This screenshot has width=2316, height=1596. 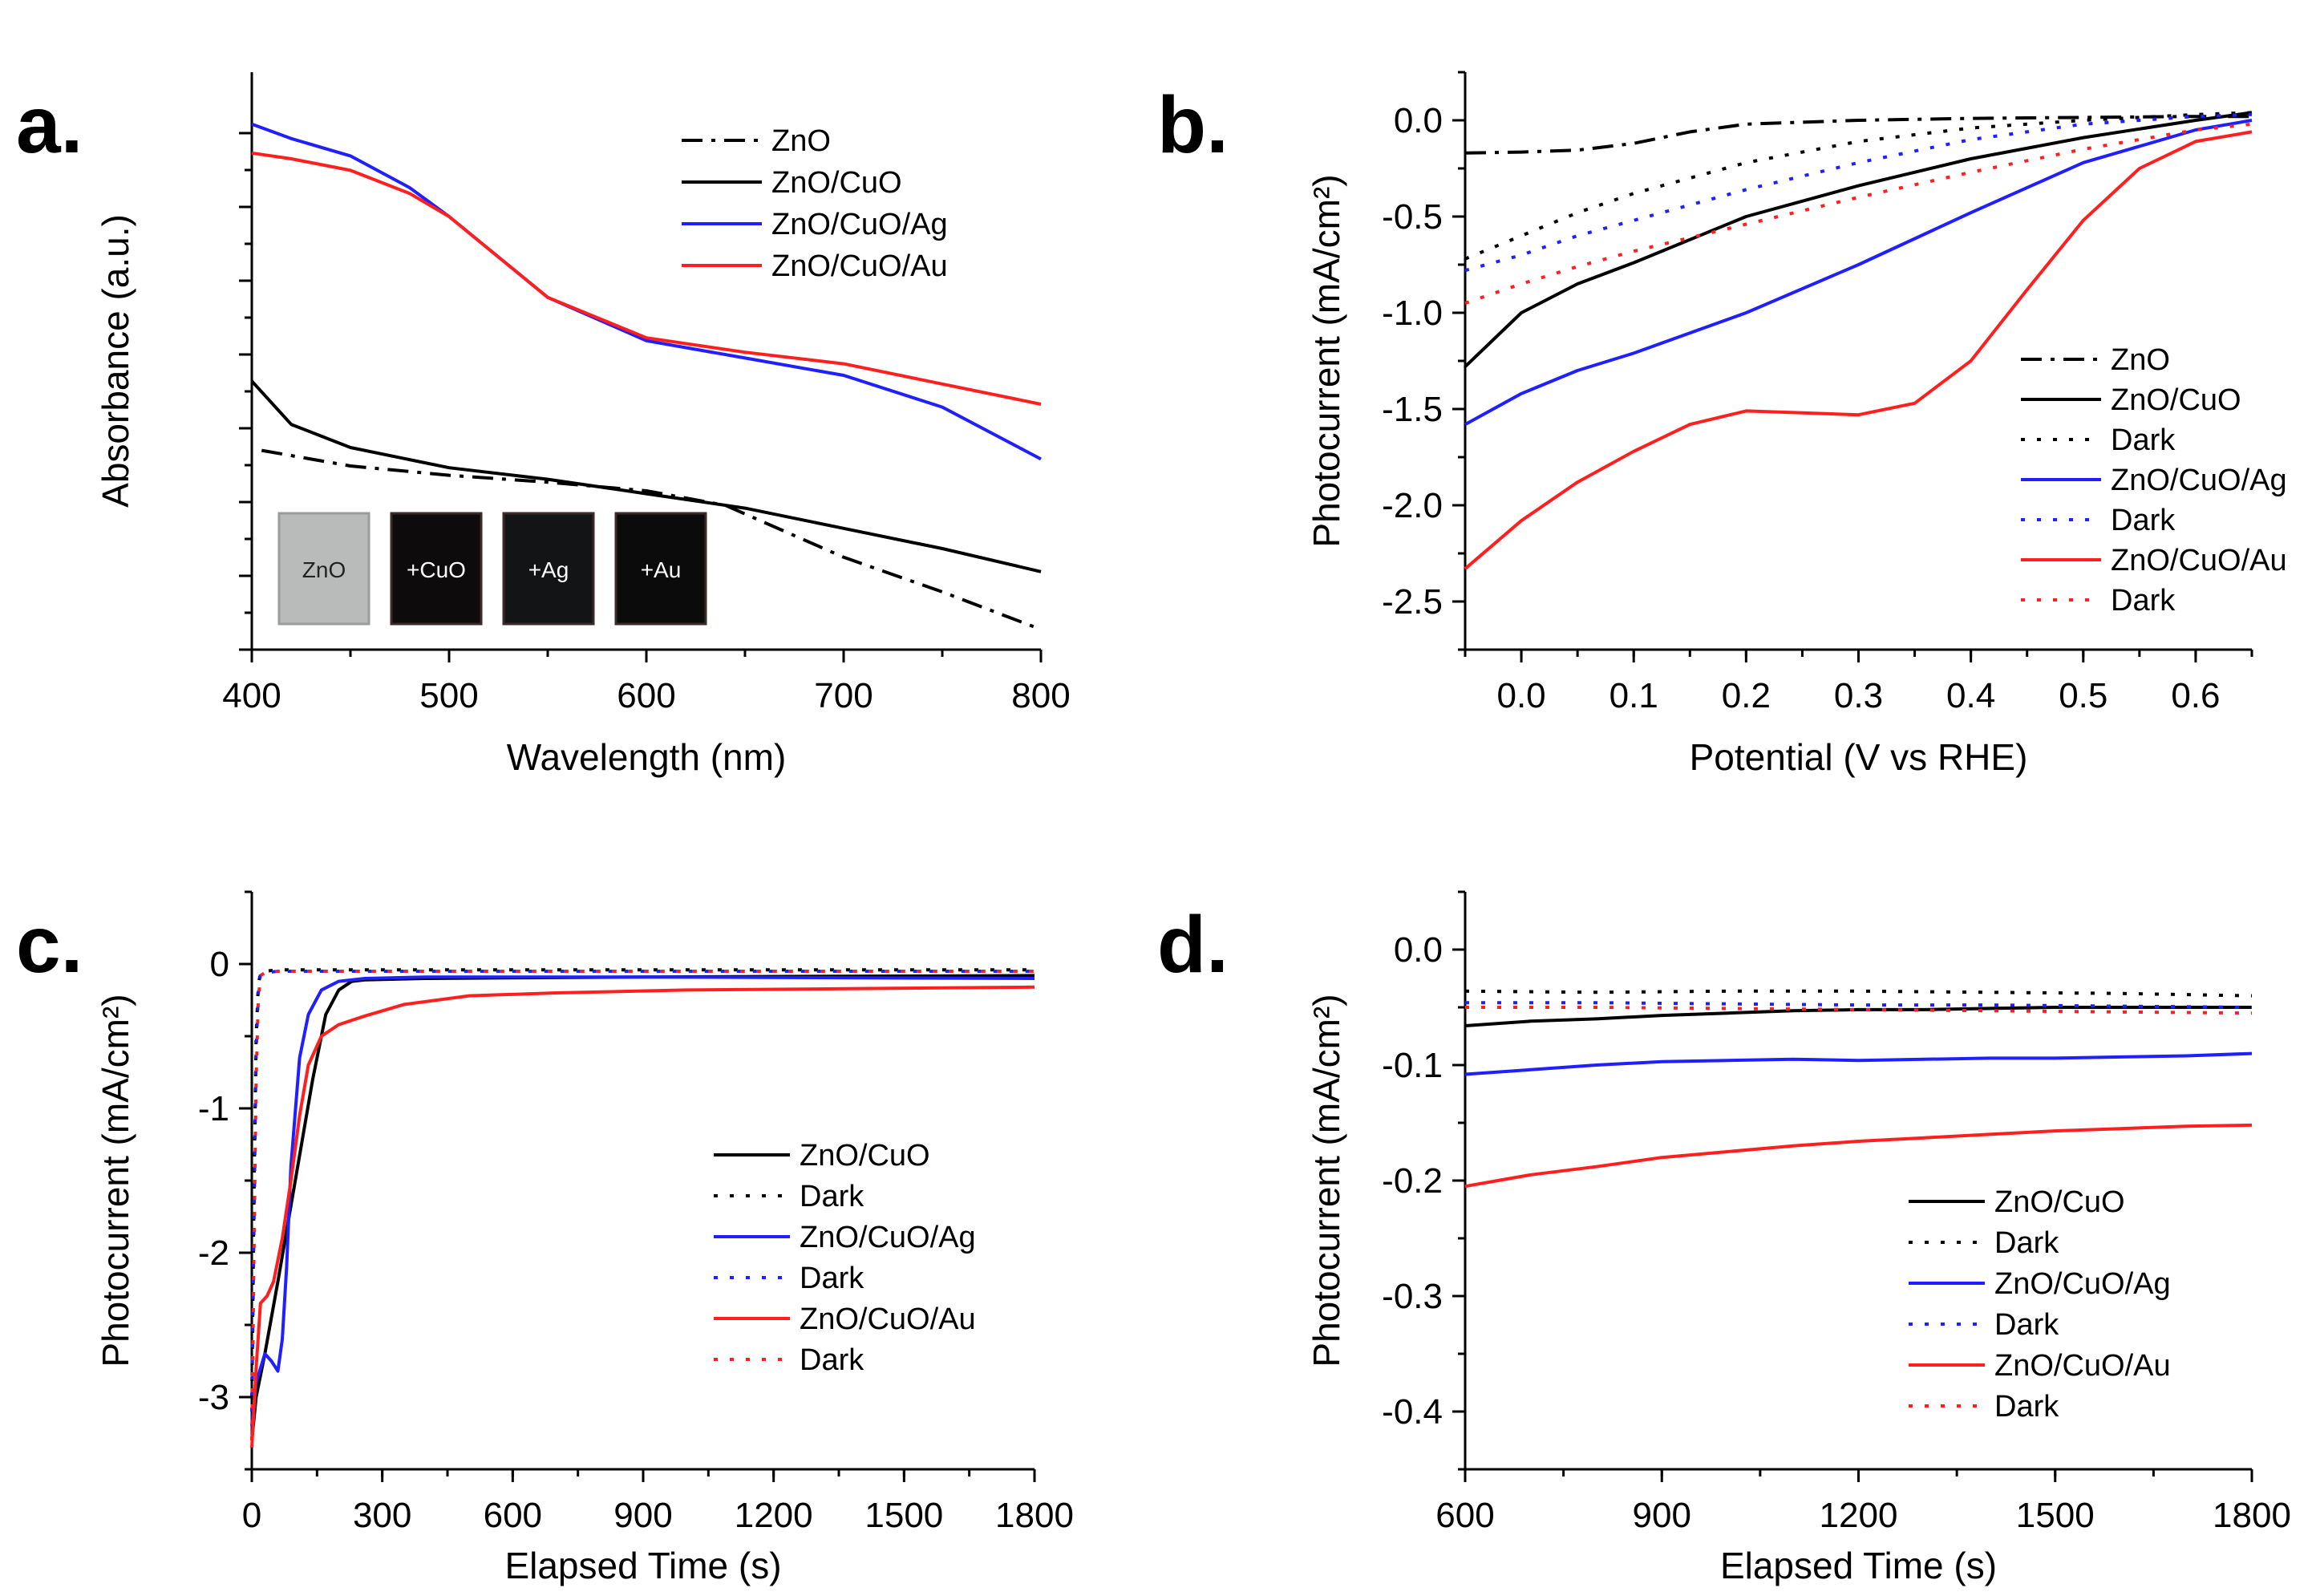 I want to click on y-tick-label: -1.5, so click(x=1412, y=409).